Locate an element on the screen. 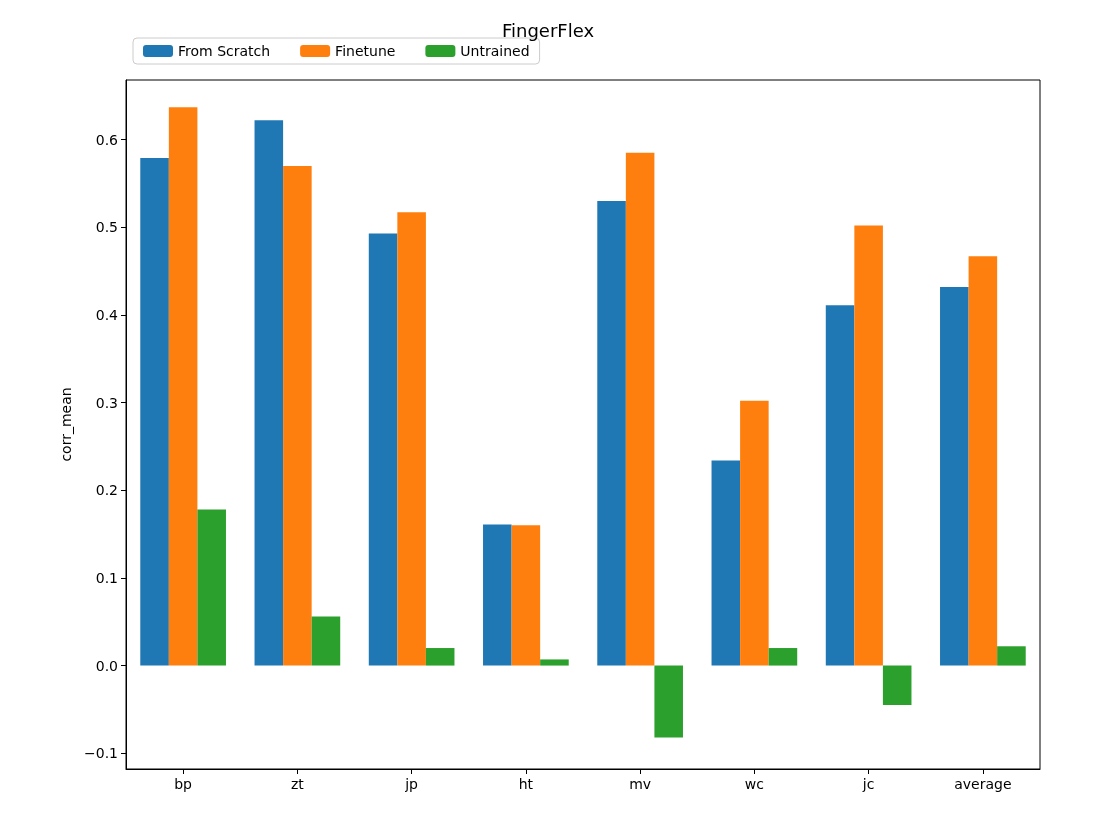  y-tick-label: 0.4 is located at coordinates (107, 314).